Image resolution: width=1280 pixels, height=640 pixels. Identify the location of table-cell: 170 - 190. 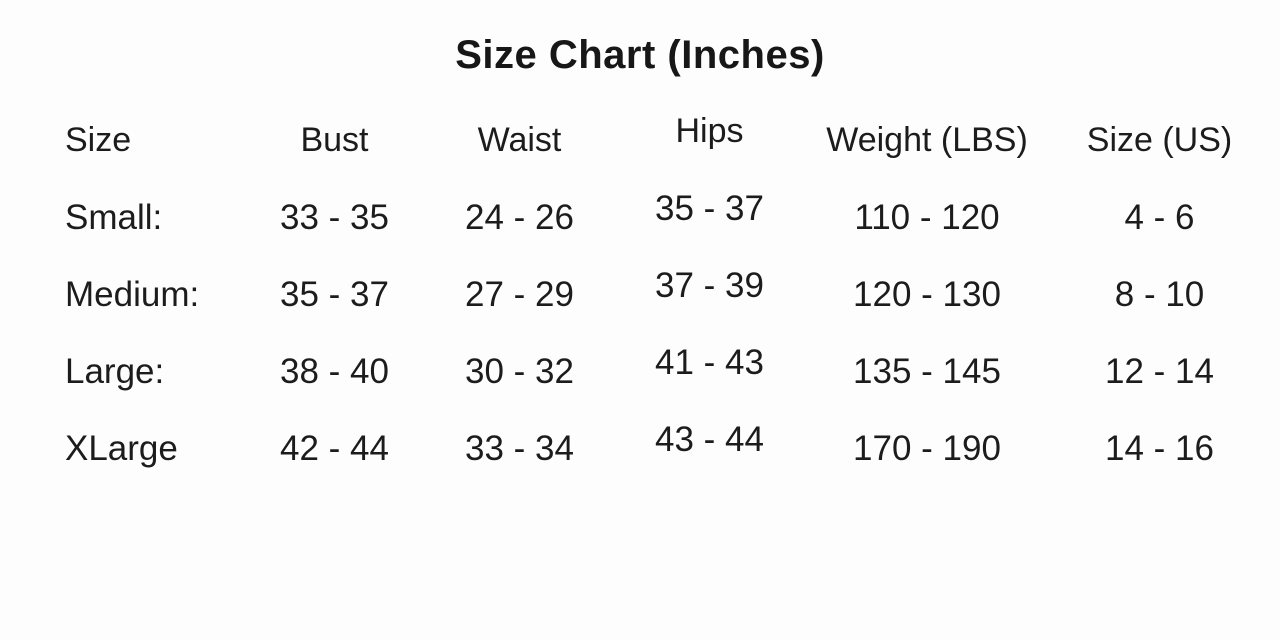
(927, 448).